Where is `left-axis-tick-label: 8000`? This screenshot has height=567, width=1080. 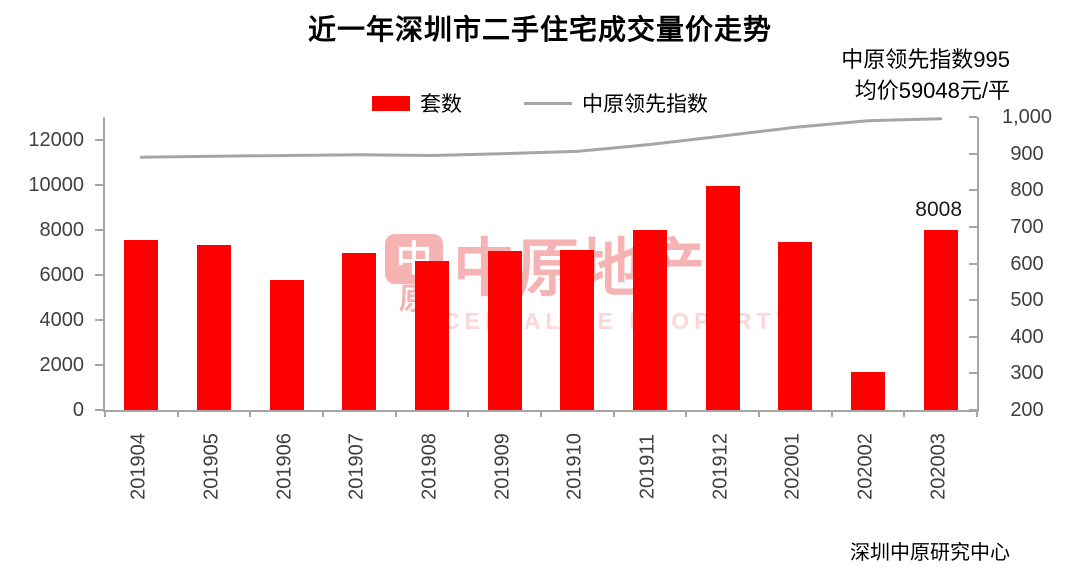
left-axis-tick-label: 8000 is located at coordinates (62, 229).